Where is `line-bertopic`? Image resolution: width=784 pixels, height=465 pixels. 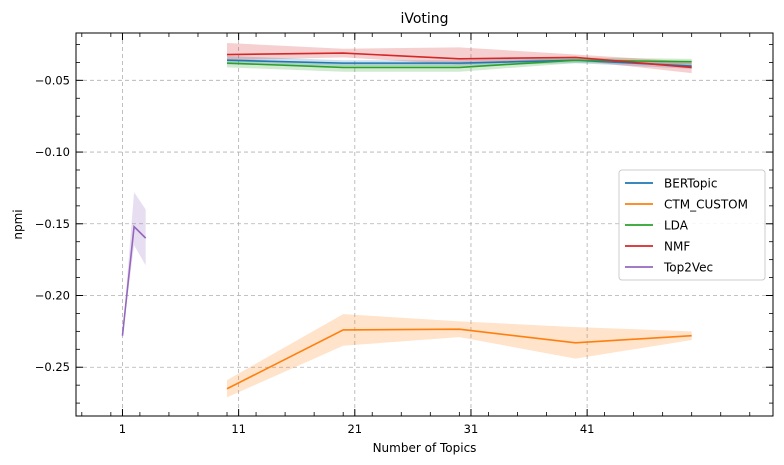 line-bertopic is located at coordinates (459, 63).